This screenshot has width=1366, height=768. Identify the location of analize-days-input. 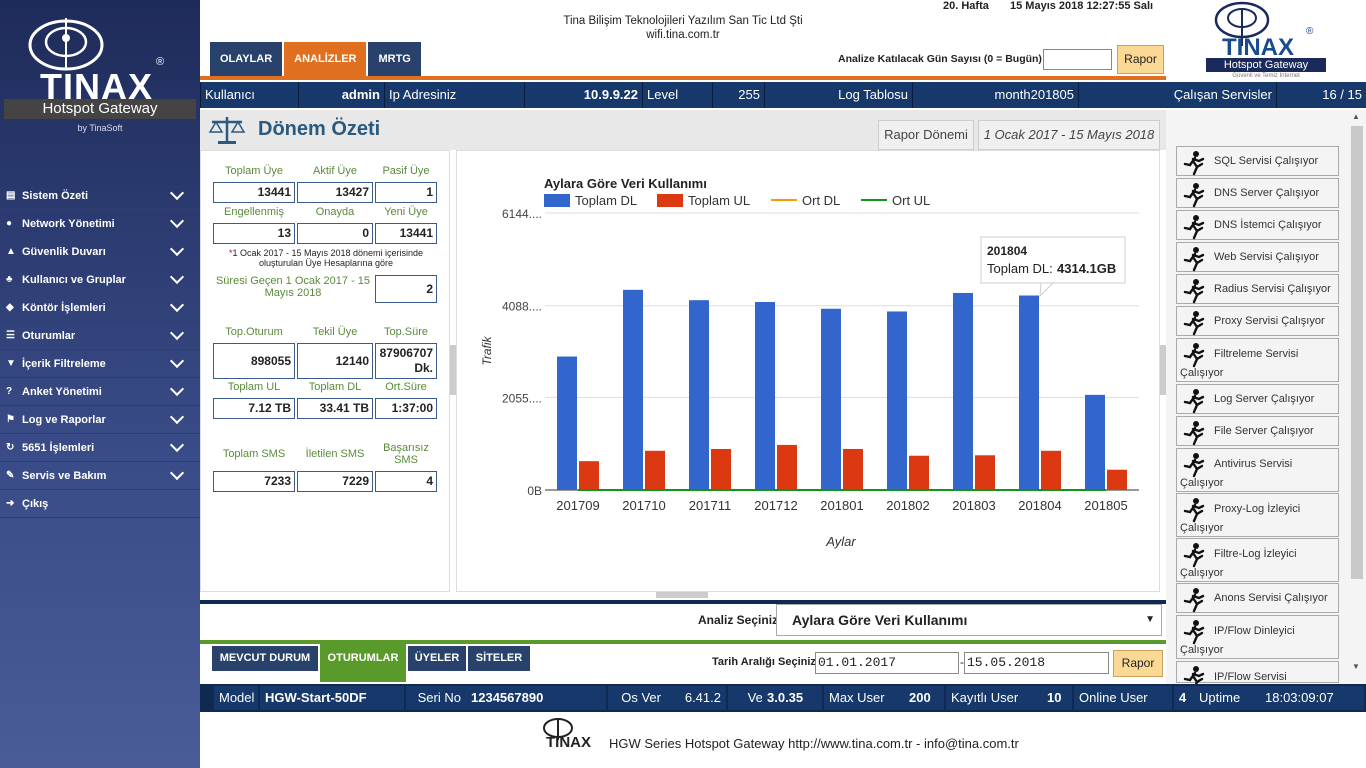
(1077, 59).